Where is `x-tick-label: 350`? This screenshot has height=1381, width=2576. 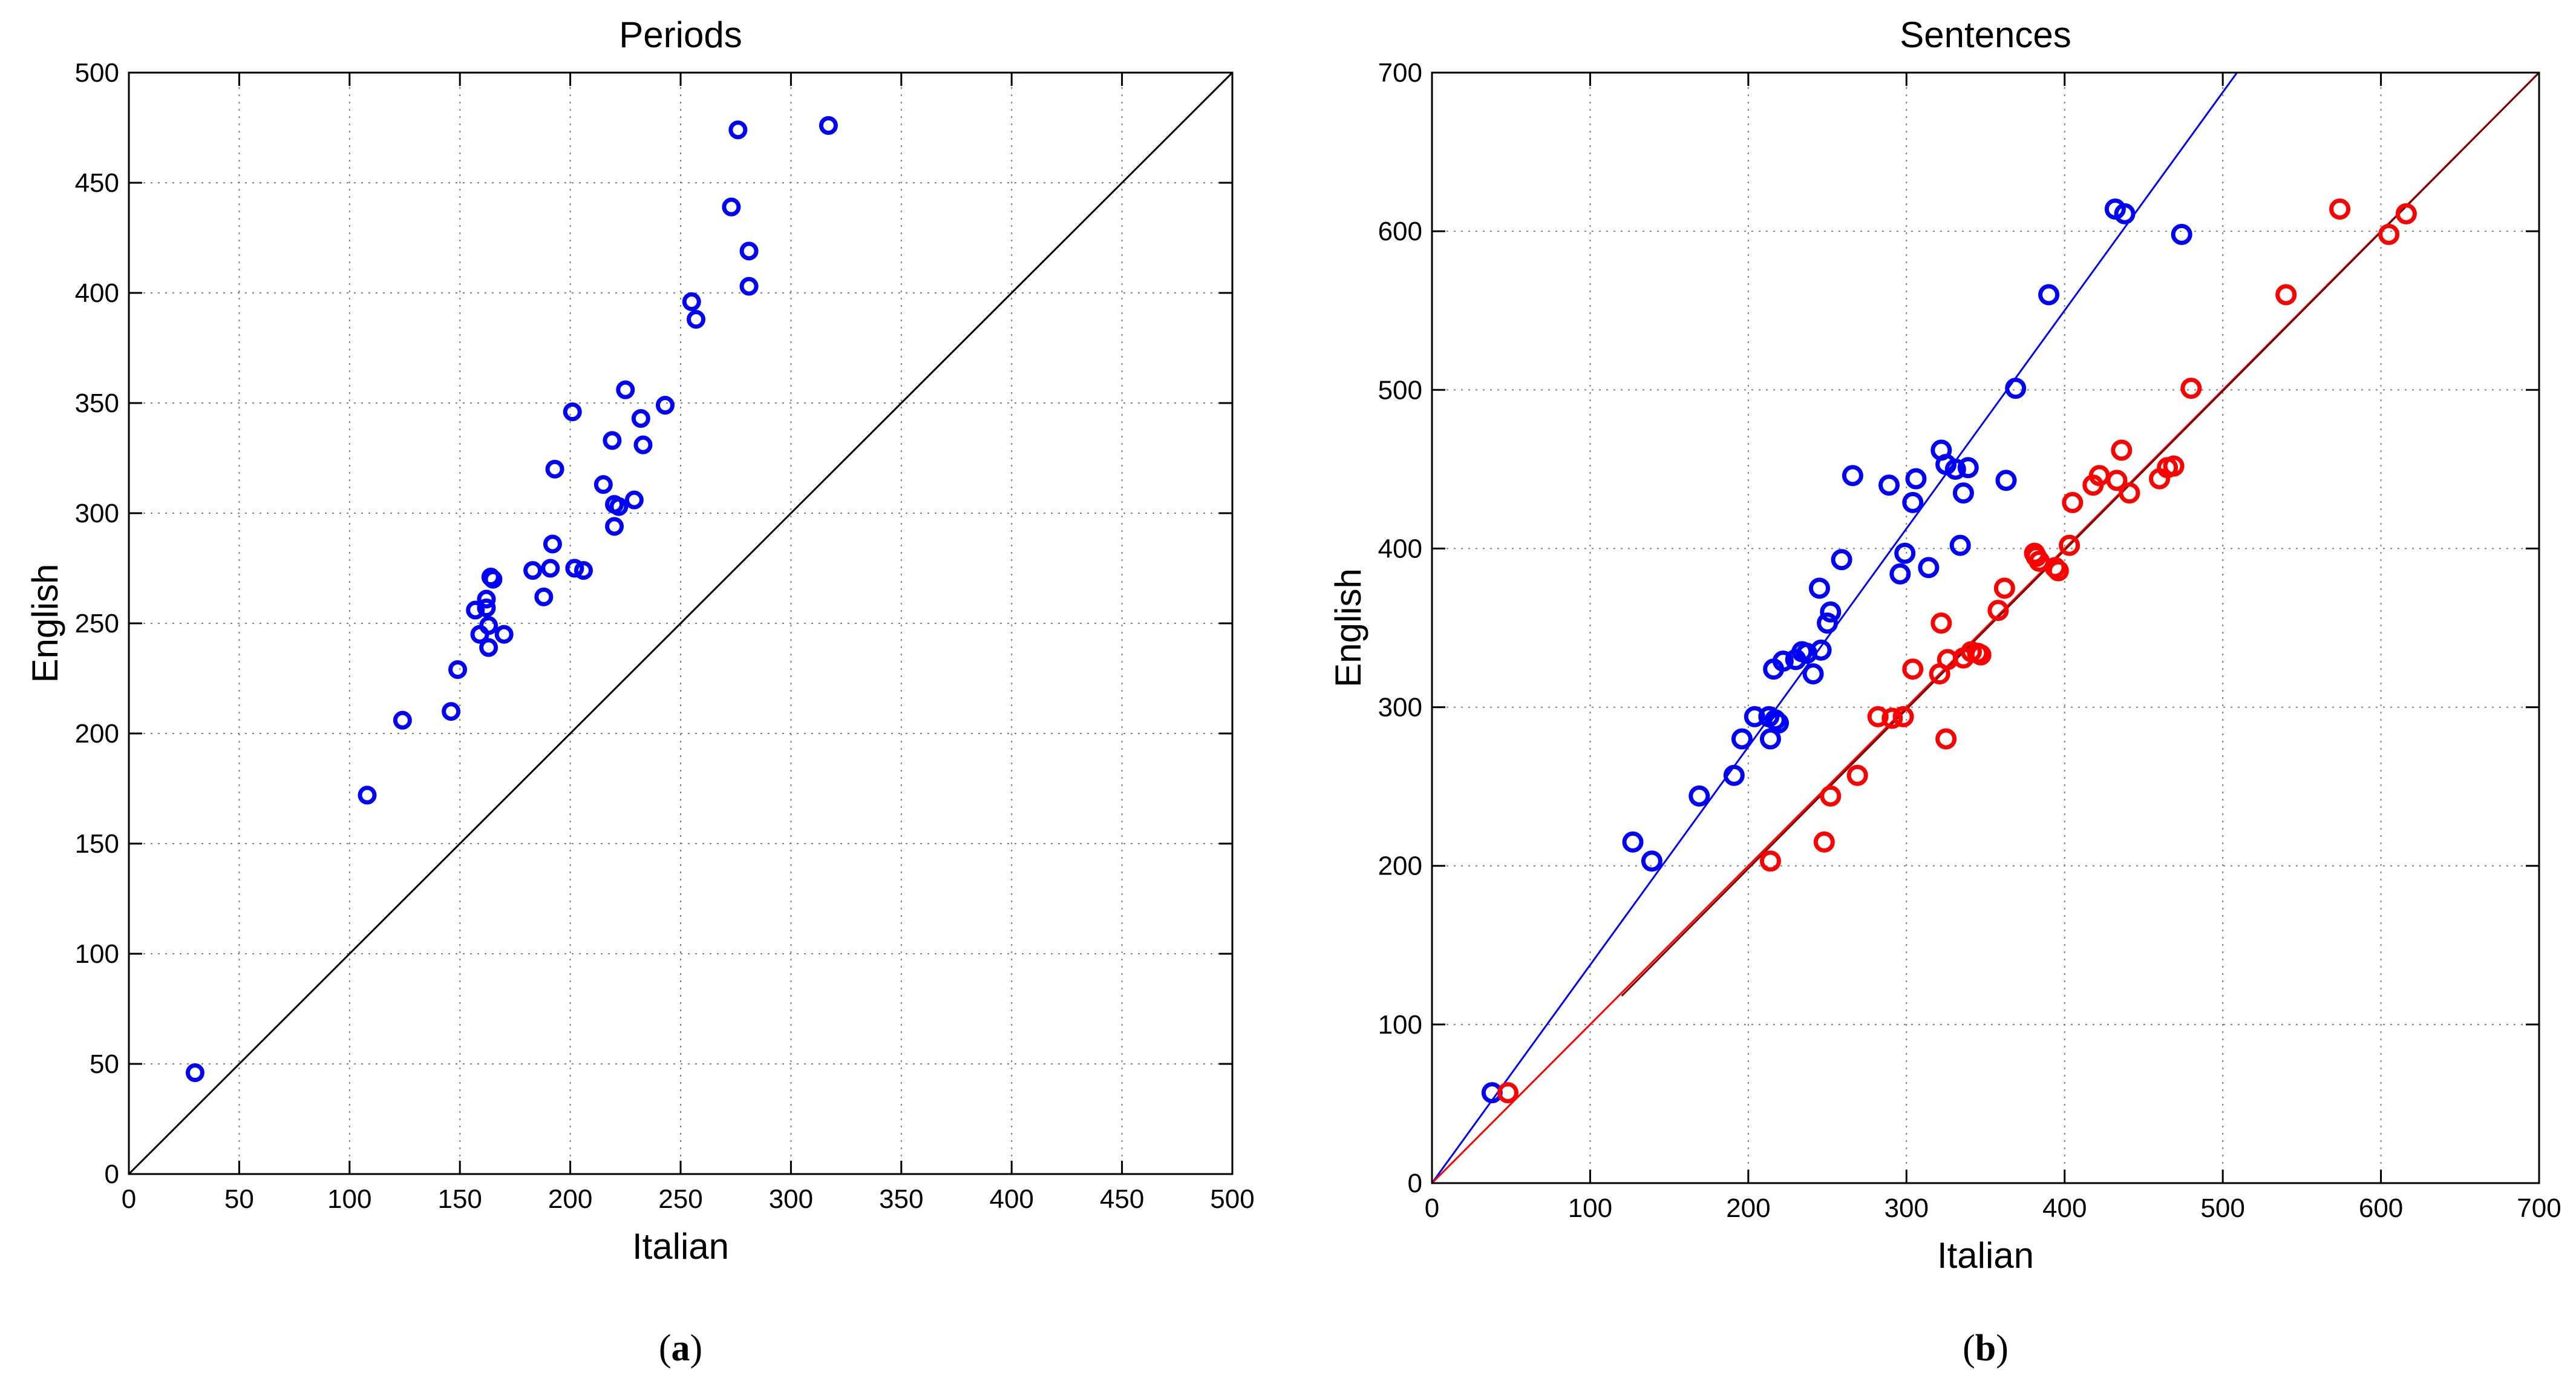 x-tick-label: 350 is located at coordinates (901, 1199).